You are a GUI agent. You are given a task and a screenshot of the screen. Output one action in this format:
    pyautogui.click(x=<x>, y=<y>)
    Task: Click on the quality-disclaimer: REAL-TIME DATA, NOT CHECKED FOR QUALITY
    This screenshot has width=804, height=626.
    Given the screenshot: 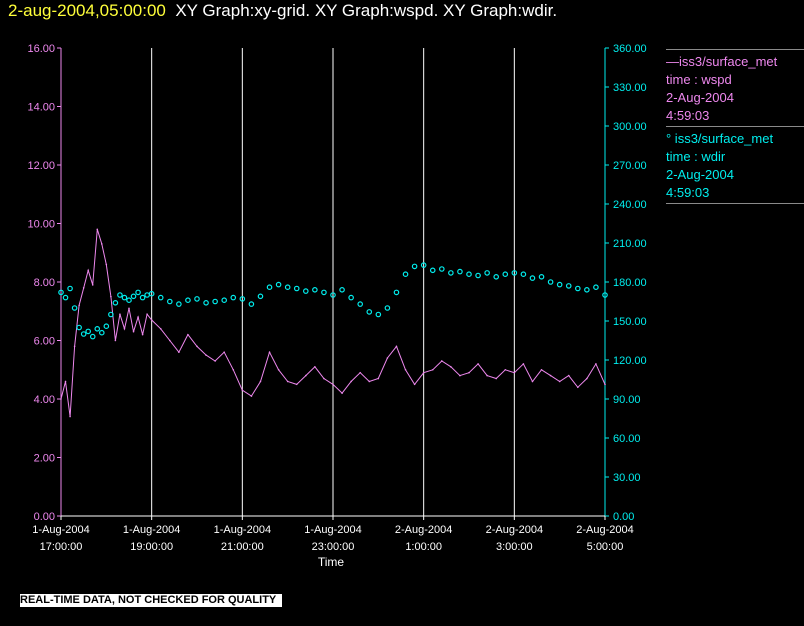 What is the action you would take?
    pyautogui.click(x=151, y=600)
    